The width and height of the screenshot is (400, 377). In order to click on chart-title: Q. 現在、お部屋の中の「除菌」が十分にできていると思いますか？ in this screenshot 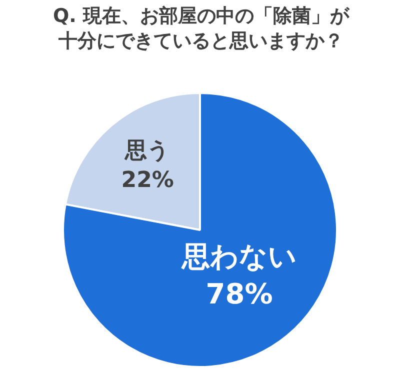, I will do `click(201, 29)`.